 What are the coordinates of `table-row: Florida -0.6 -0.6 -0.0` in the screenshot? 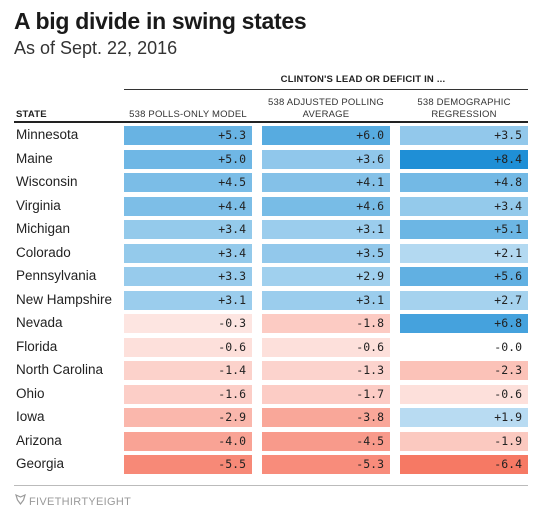 It's located at (270, 348).